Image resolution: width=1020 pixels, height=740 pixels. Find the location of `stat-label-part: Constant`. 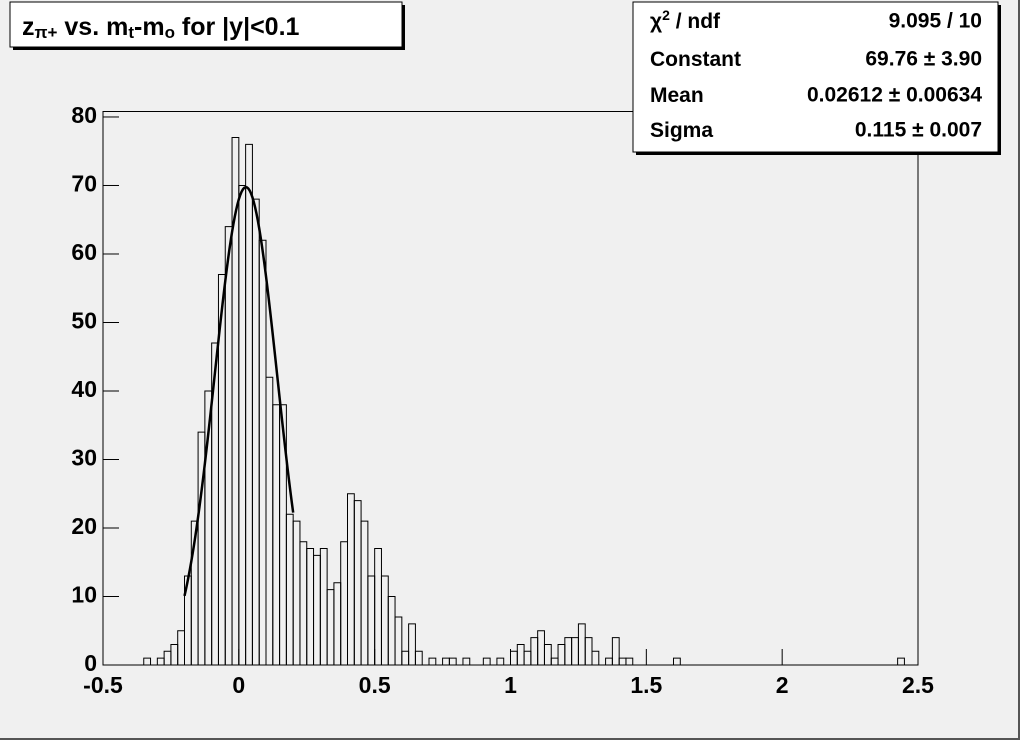

stat-label-part: Constant is located at coordinates (695, 59).